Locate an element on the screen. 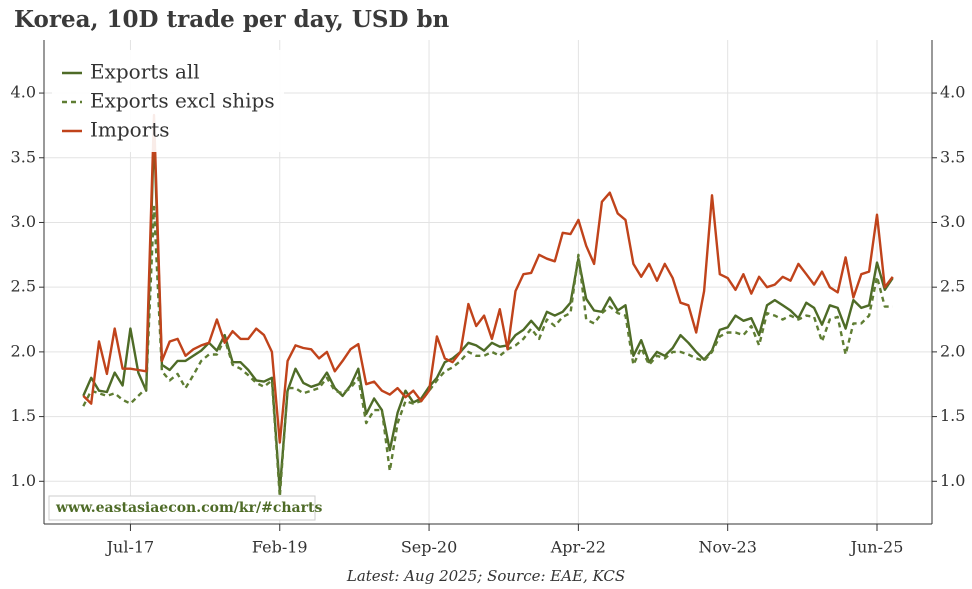 The width and height of the screenshot is (972, 589). y-tick-label: 3.5 is located at coordinates (23, 156).